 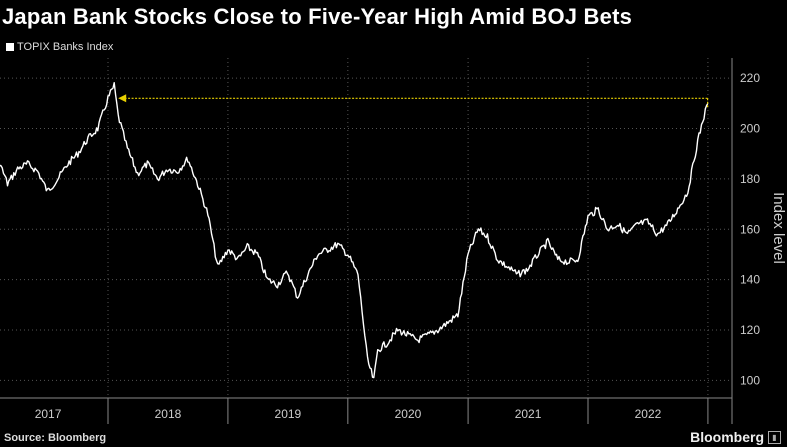 I want to click on y-tick-label: 120, so click(x=750, y=330).